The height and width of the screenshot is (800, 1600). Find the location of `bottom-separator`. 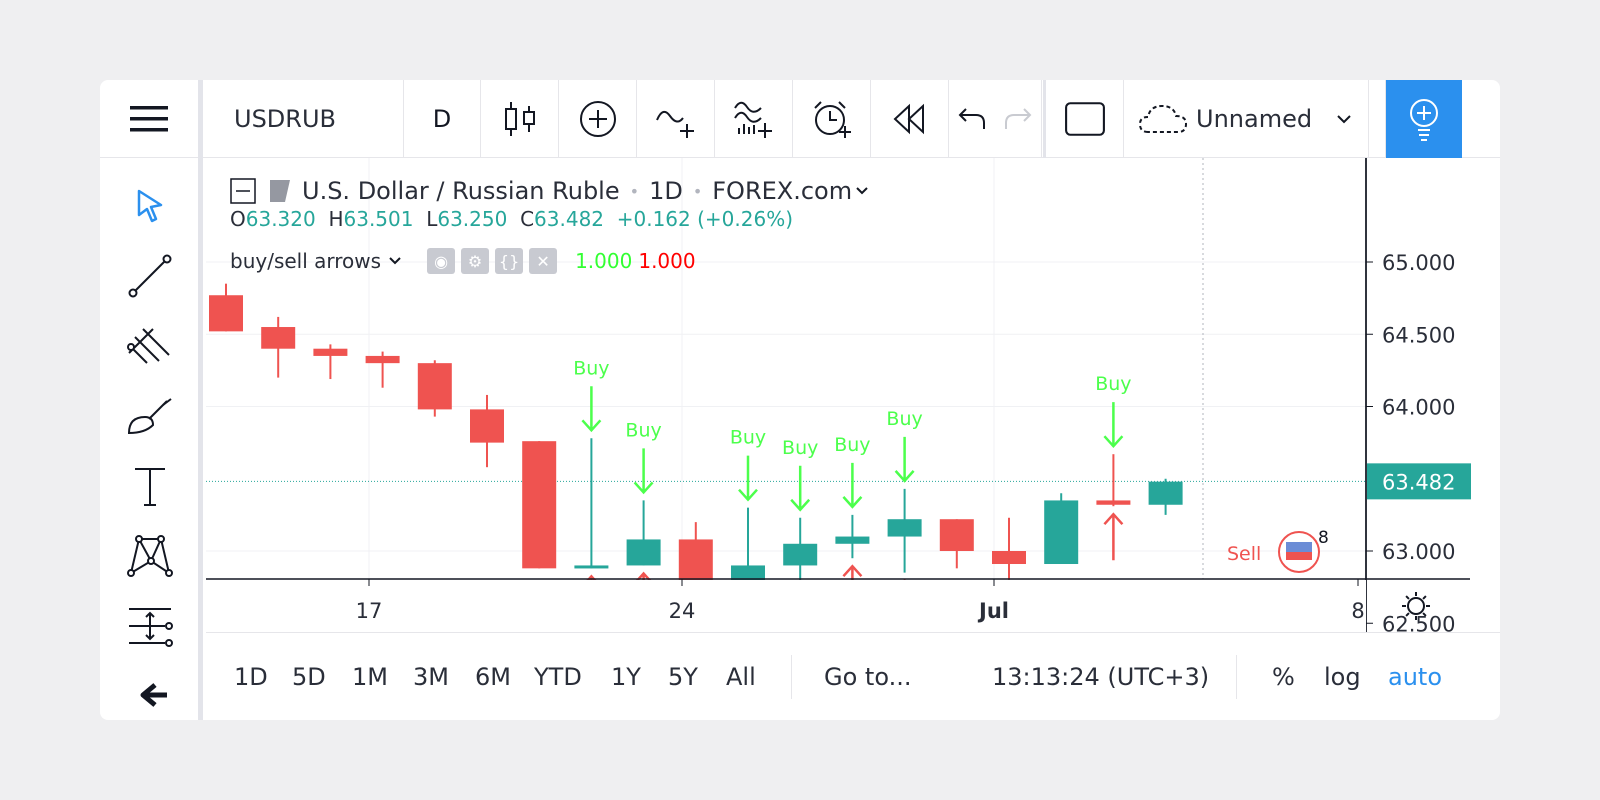

bottom-separator is located at coordinates (791, 676).